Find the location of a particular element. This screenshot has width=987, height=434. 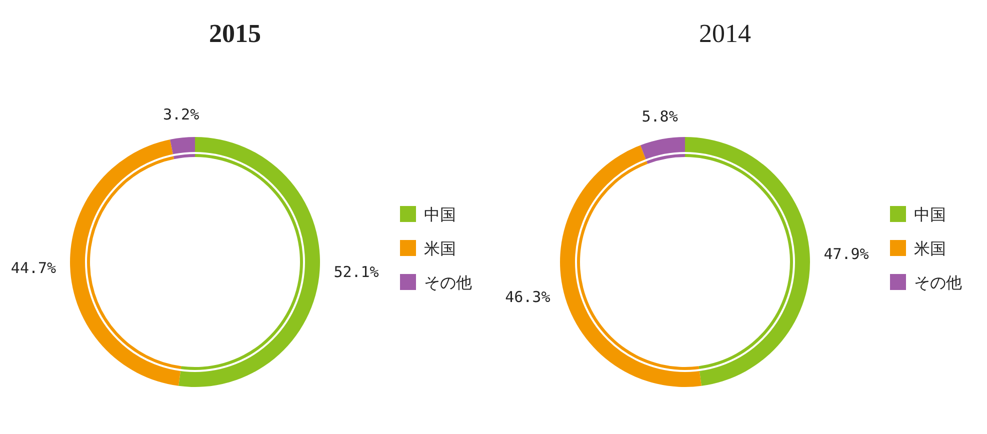

data-label: 47.9% is located at coordinates (846, 253).